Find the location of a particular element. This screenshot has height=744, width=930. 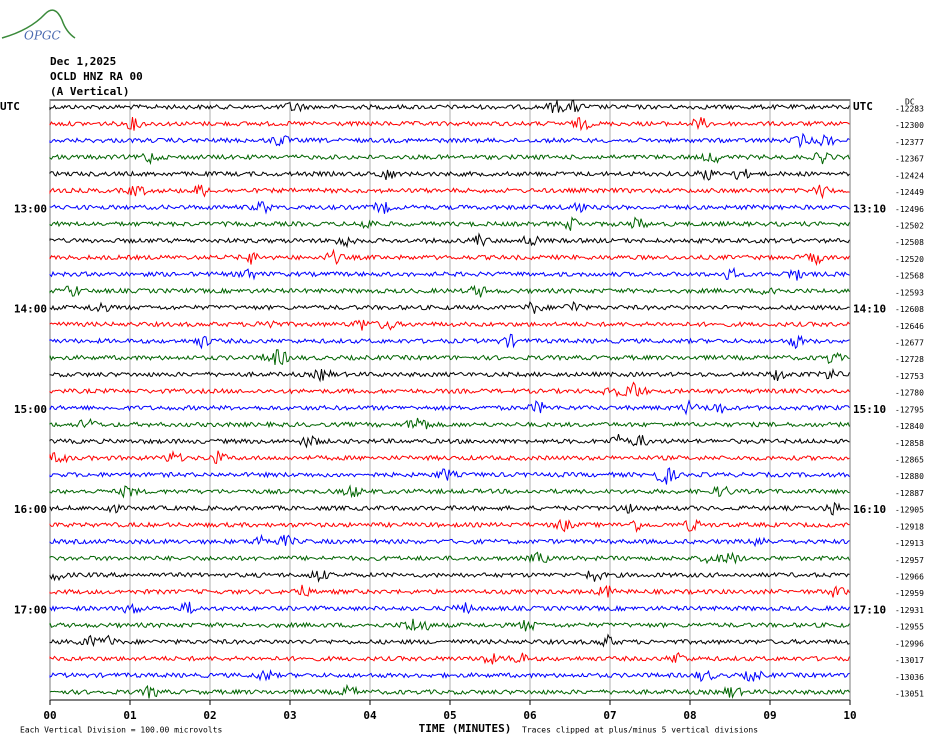

x-tick-label: 10 is located at coordinates (849, 715).